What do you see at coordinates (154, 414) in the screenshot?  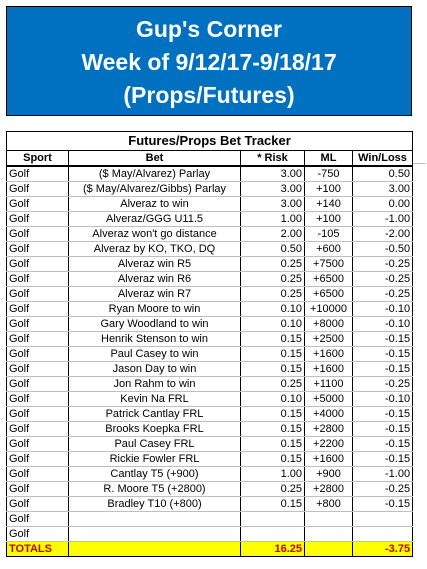 I see `cell-bet: Patrick Cantlay FRL` at bounding box center [154, 414].